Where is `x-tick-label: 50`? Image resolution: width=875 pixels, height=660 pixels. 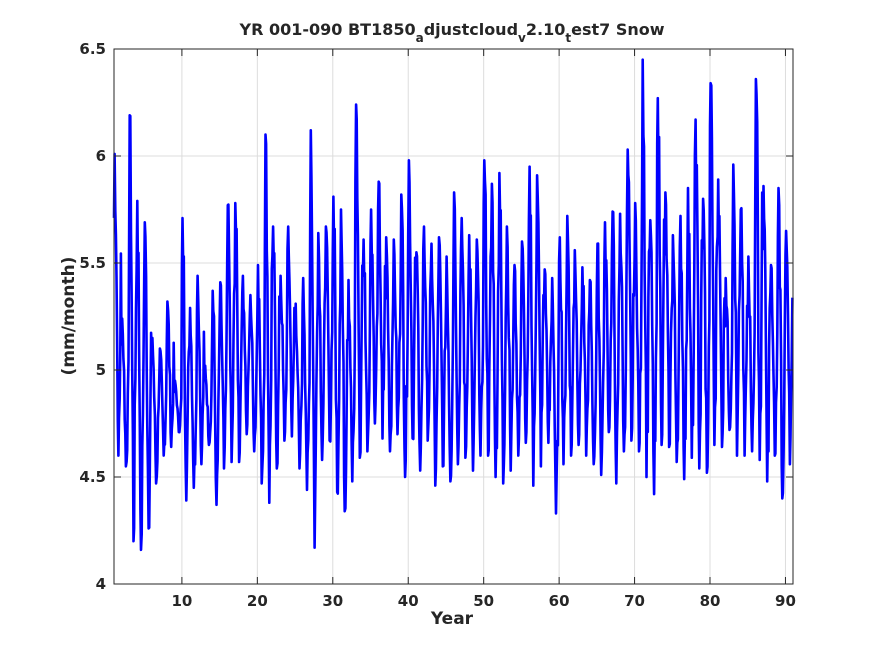
x-tick-label: 50 is located at coordinates (483, 601).